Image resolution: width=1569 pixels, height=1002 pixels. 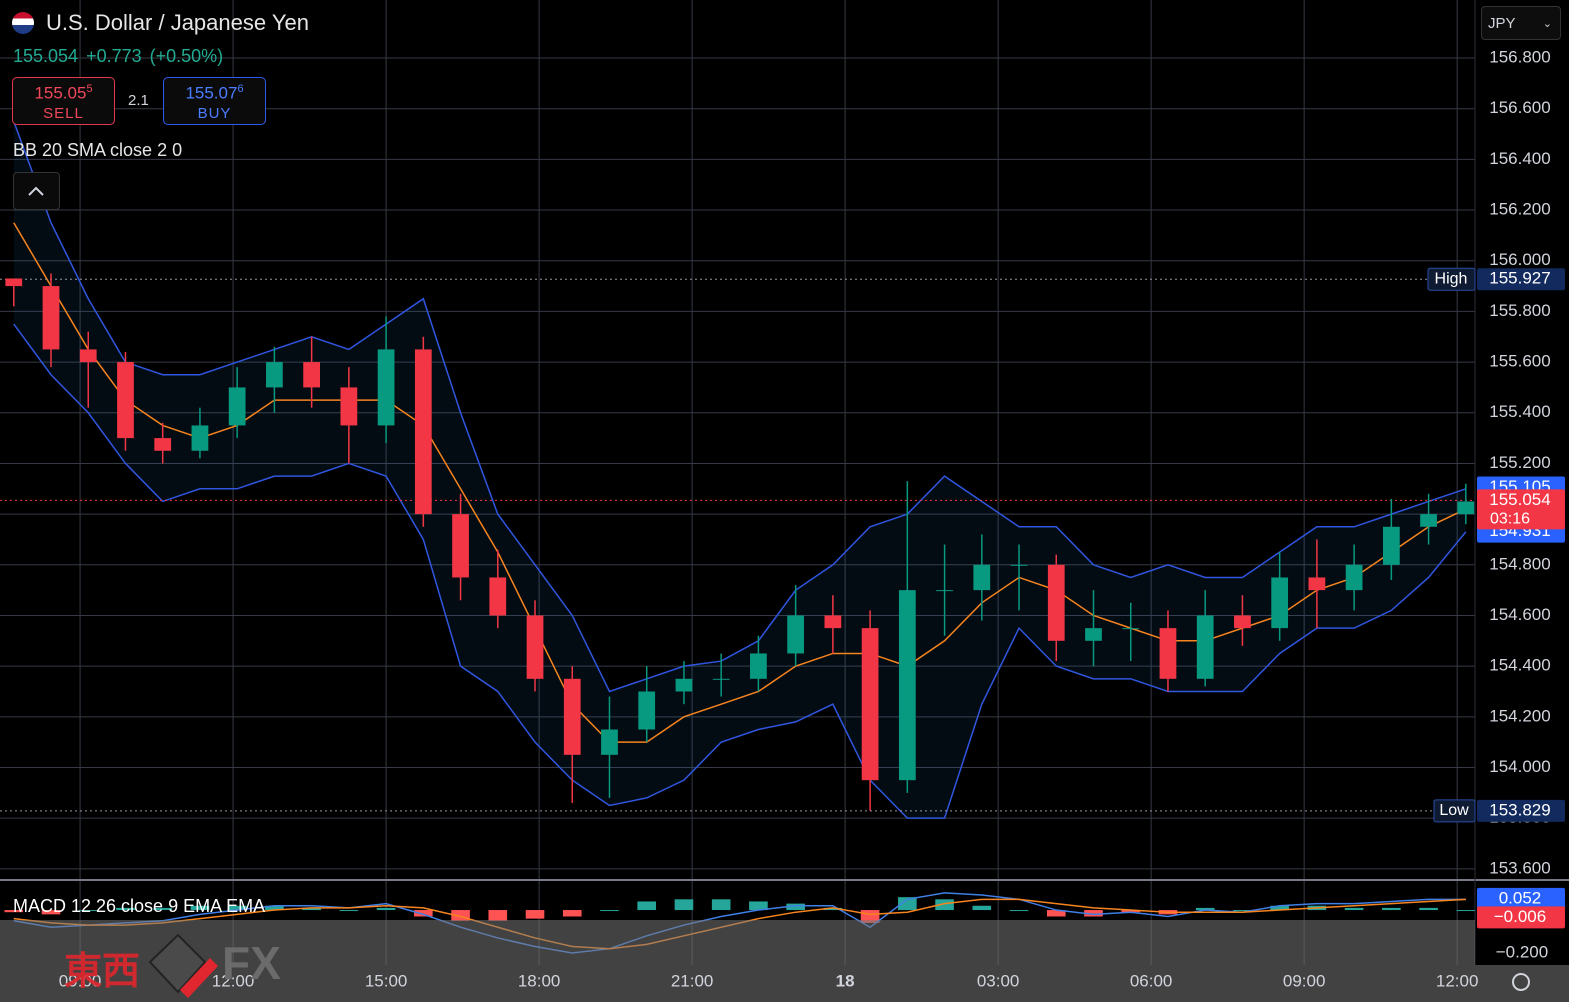 I want to click on settings-icon, so click(x=1521, y=982).